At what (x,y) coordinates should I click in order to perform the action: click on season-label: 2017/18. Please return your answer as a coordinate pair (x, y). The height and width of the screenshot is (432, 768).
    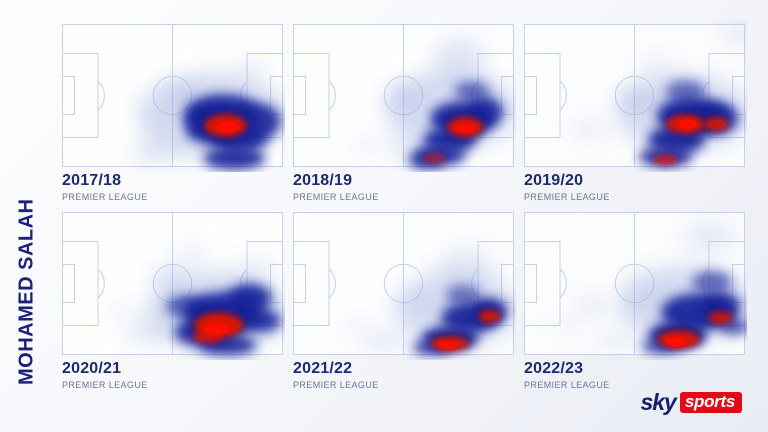
    Looking at the image, I should click on (92, 180).